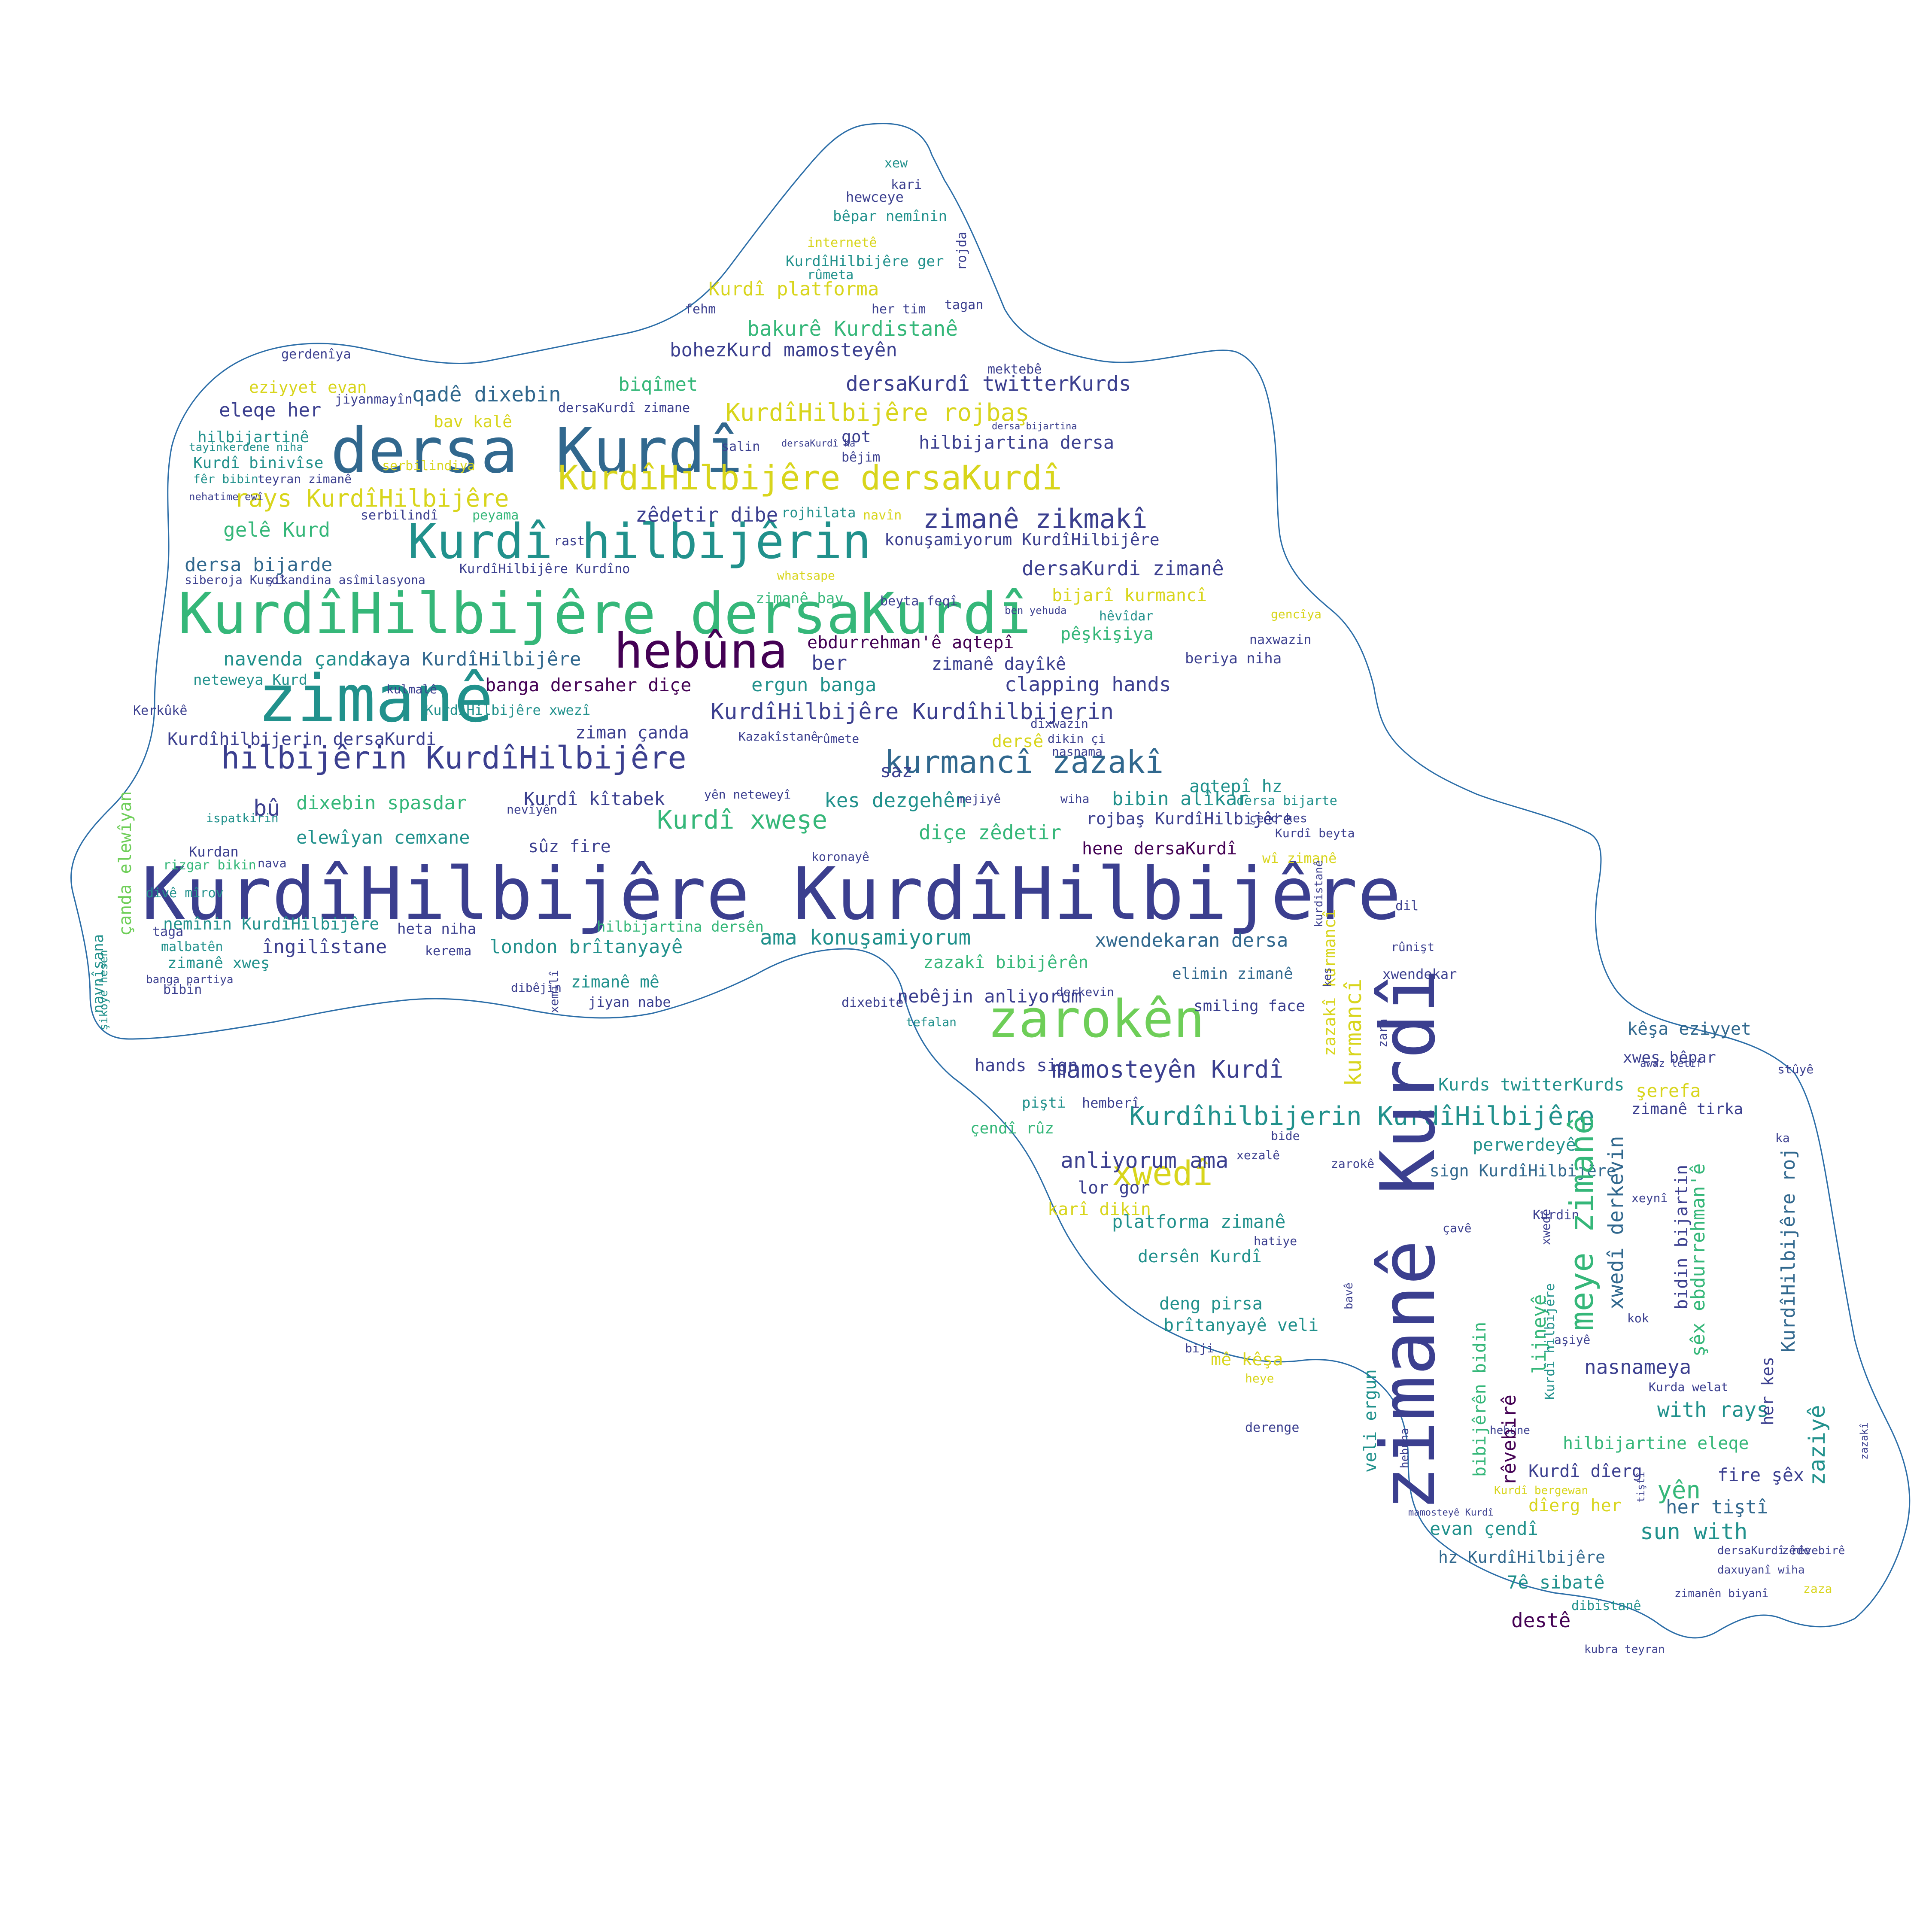  I want to click on word-cloud-word: Kazakîstanê, so click(778, 737).